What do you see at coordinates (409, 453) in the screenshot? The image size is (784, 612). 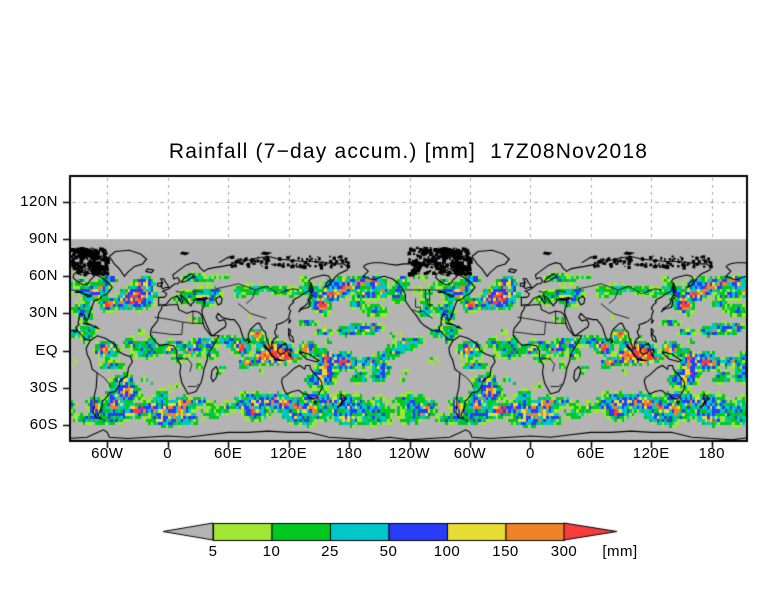 I see `x-tick-label: 120W` at bounding box center [409, 453].